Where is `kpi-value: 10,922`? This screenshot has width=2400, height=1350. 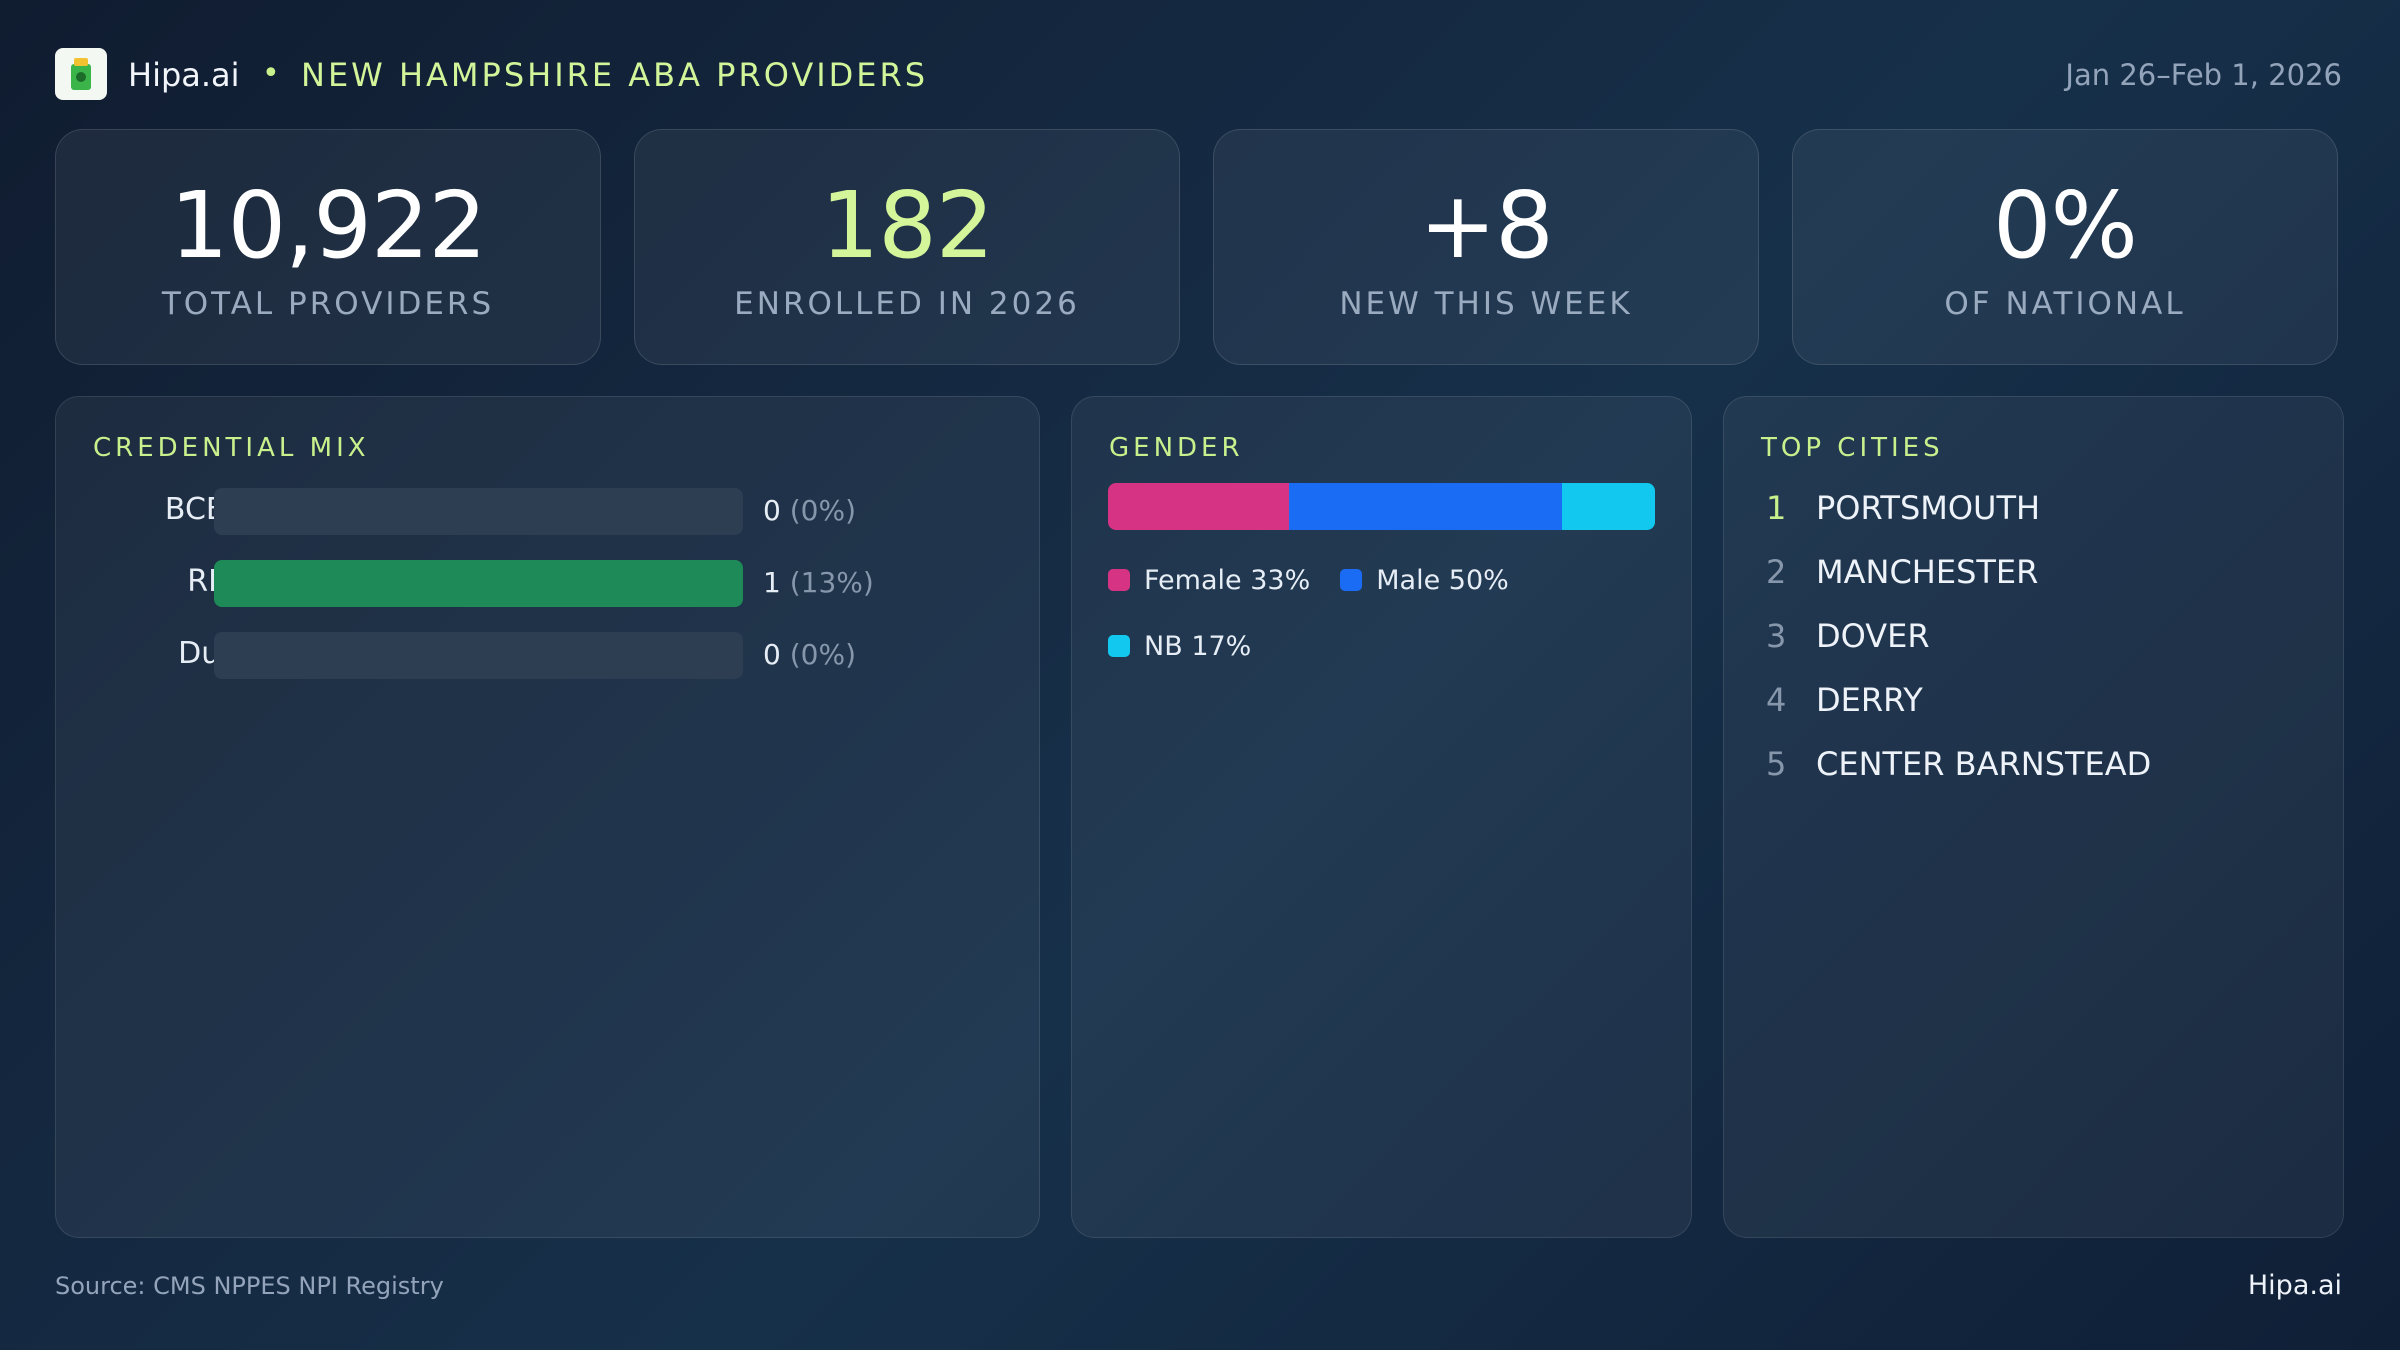 kpi-value: 10,922 is located at coordinates (328, 225).